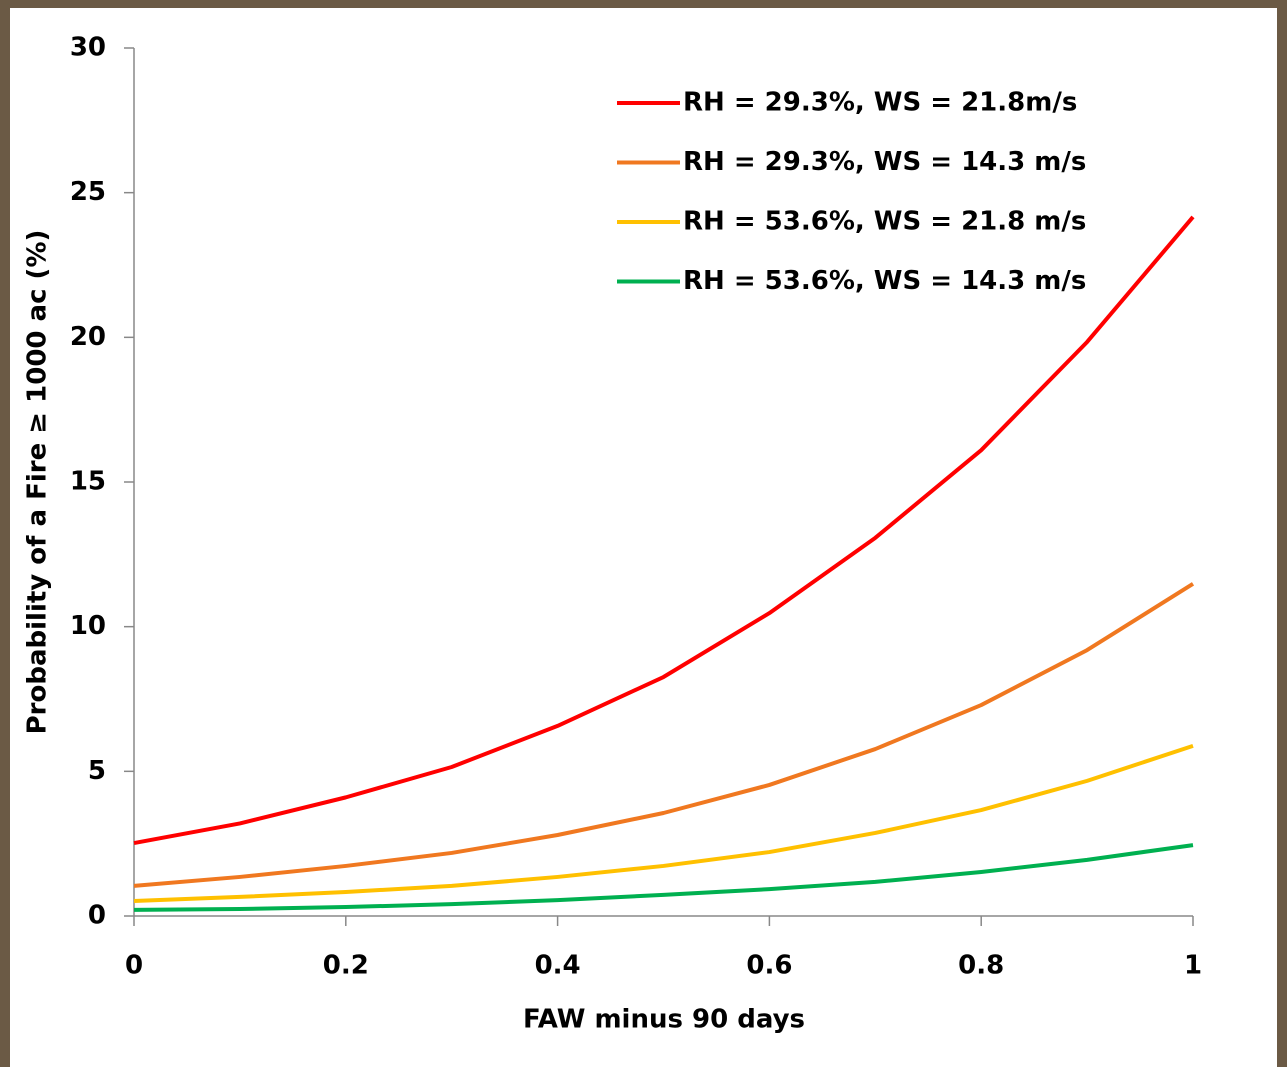  What do you see at coordinates (769, 966) in the screenshot?
I see `x-tick-label: 0.6` at bounding box center [769, 966].